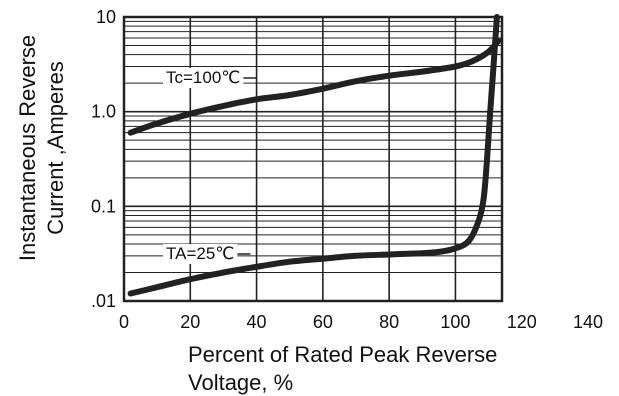  I want to click on series-labels: Tc=100℃ TA=25℃, so click(210, 166).